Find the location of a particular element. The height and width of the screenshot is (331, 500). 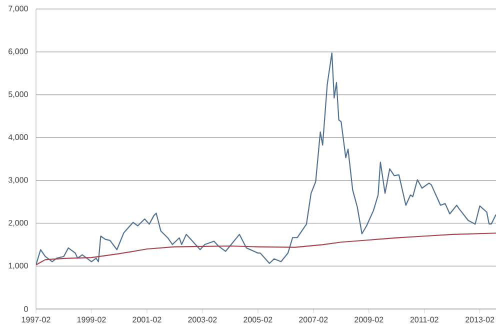

y-tick-label: 1,000 is located at coordinates (18, 266).